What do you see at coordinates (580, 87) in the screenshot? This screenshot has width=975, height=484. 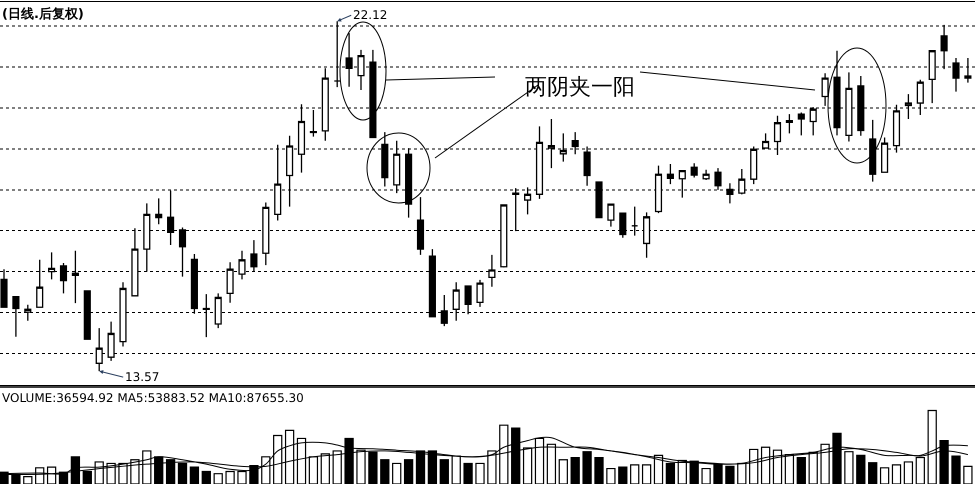 I see `annotation: 两阴夹一阳` at bounding box center [580, 87].